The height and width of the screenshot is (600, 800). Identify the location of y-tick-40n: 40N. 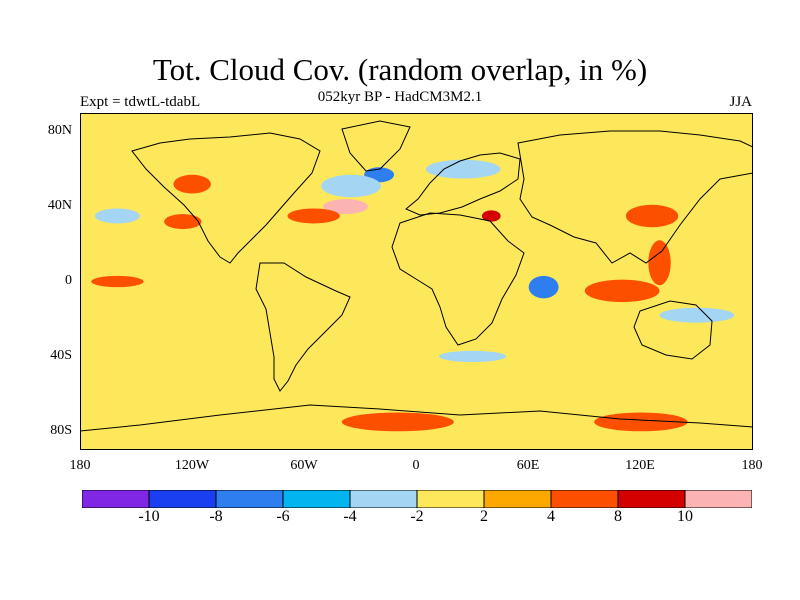
(59, 205).